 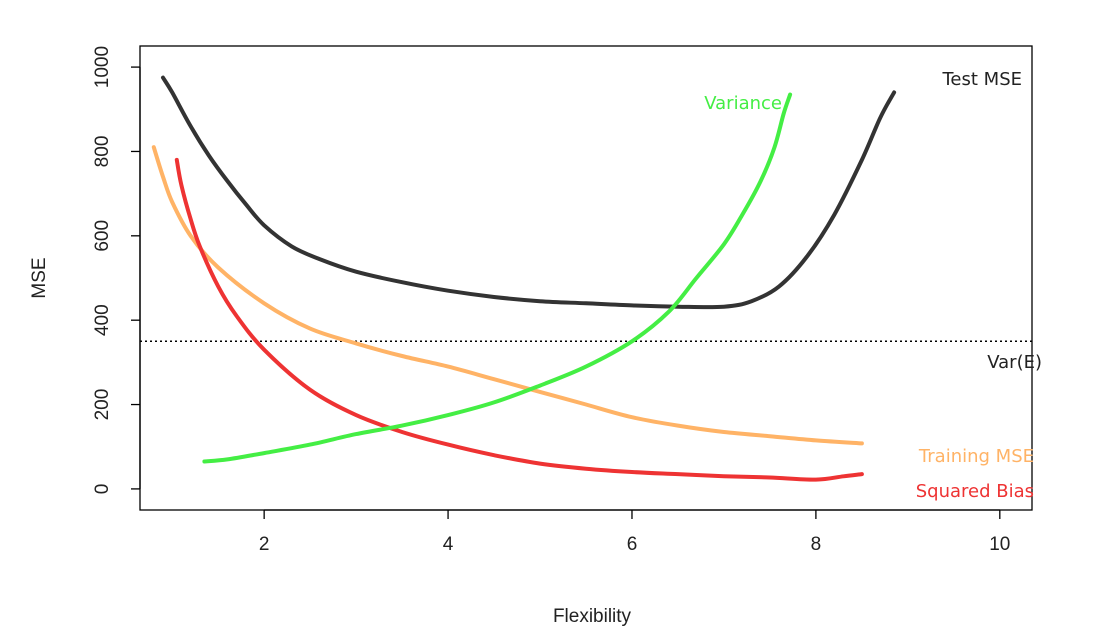 What do you see at coordinates (982, 79) in the screenshot?
I see `test-mse-label: Test MSE` at bounding box center [982, 79].